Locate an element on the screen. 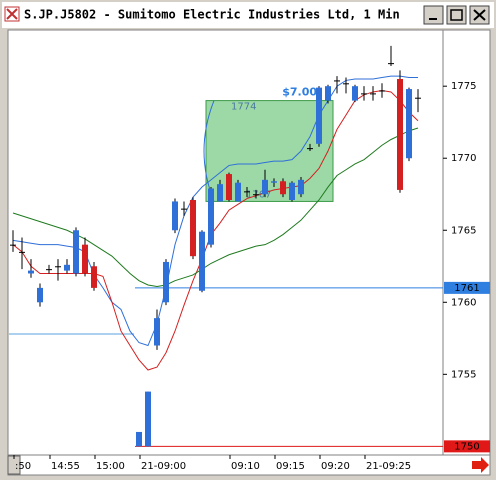 Image resolution: width=496 pixels, height=480 pixels. scroll-right-arrow is located at coordinates (480, 465).